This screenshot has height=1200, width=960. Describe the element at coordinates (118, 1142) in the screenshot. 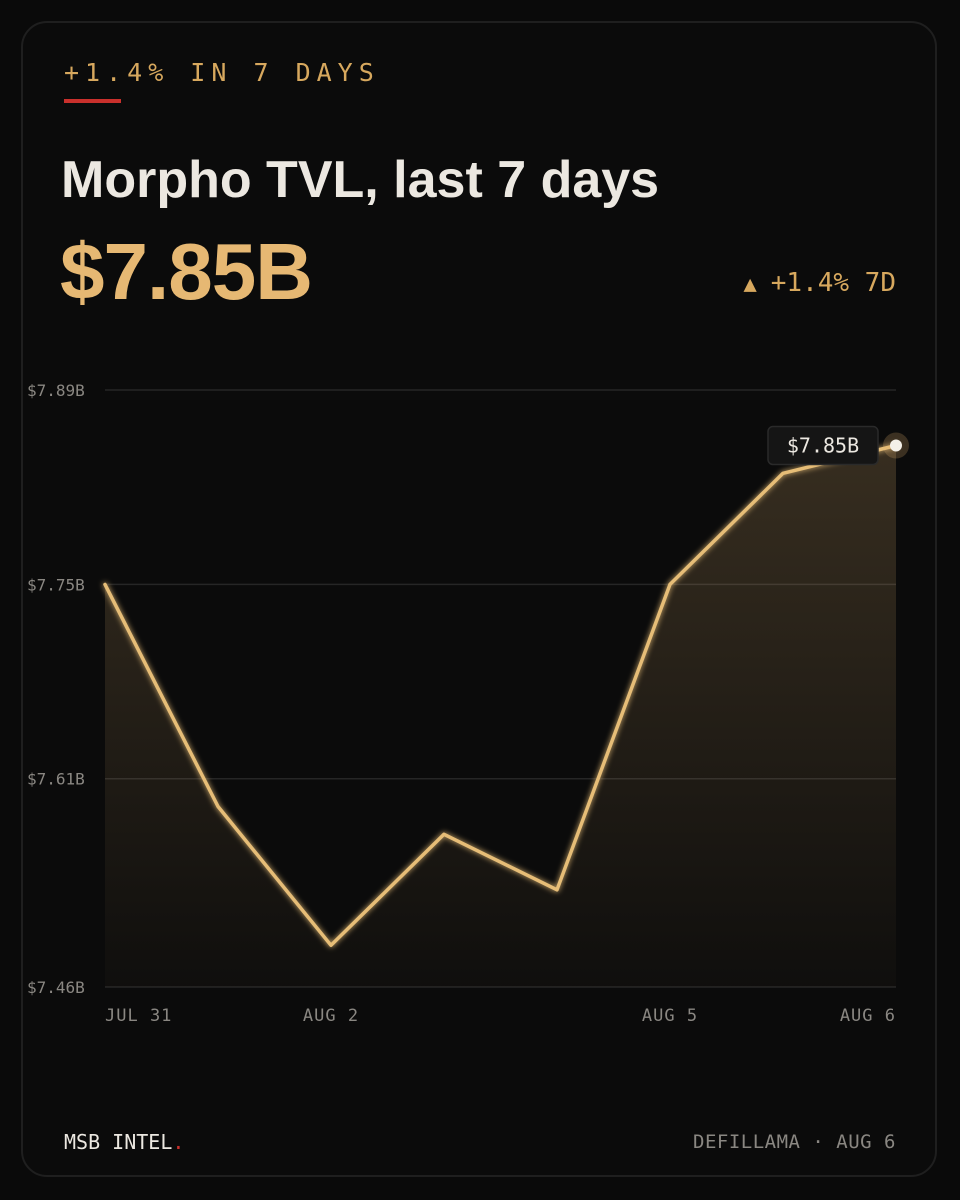

I see `brand-name: MSB INTEL` at that location.